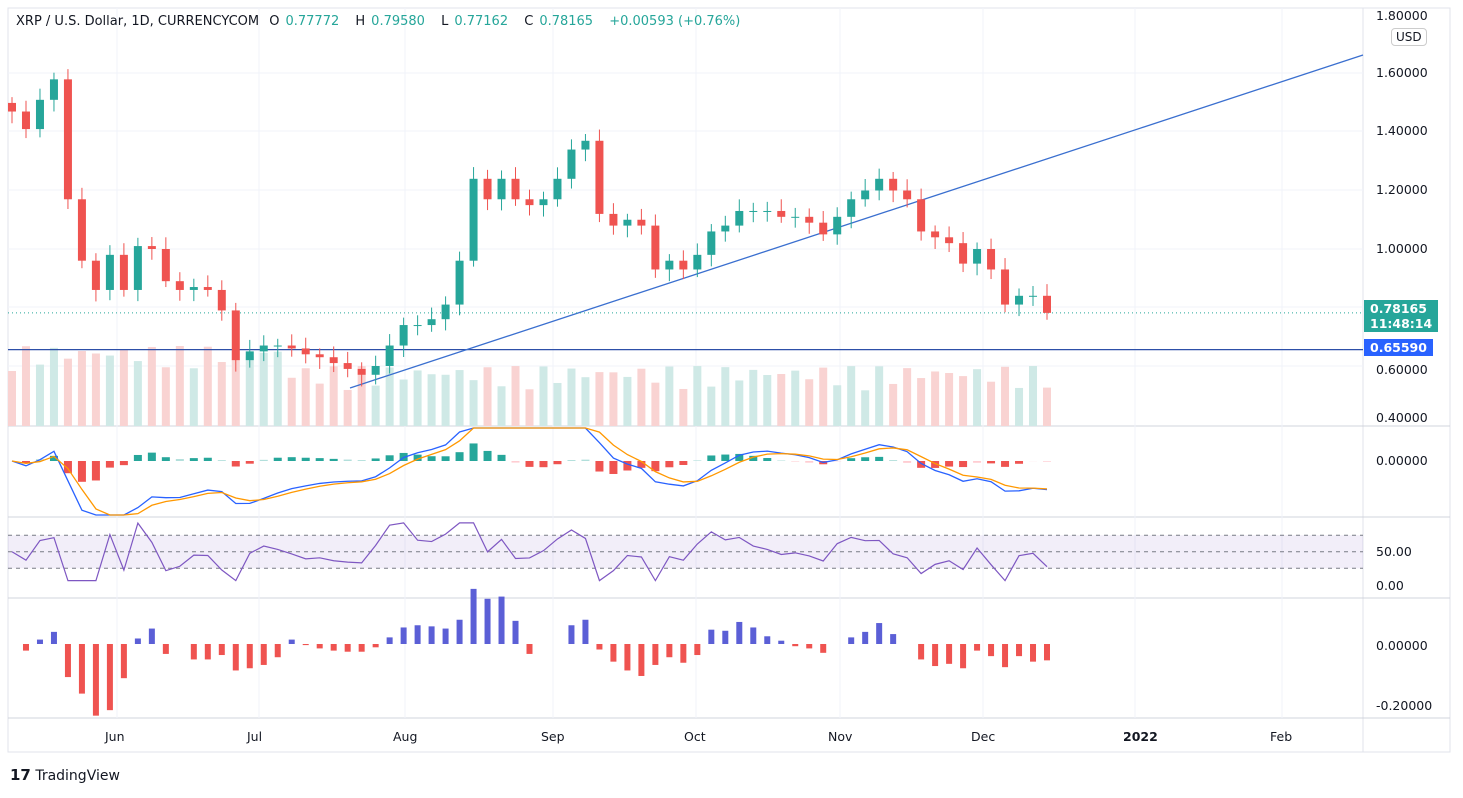 This screenshot has height=798, width=1463. I want to click on change-value: +0.00593 (+0.76%), so click(675, 21).